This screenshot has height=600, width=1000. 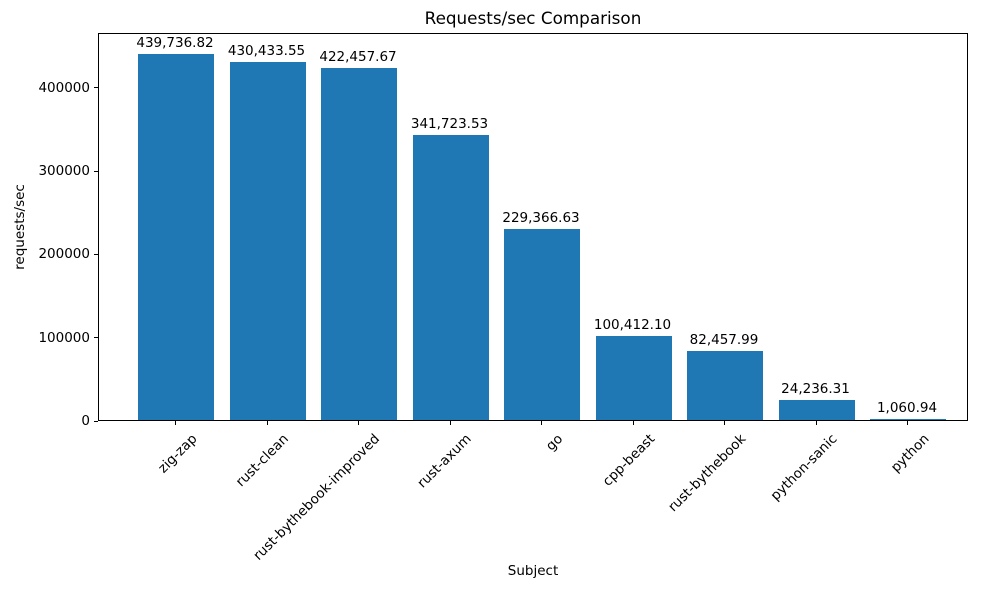 I want to click on y-tick-label: 300000, so click(x=64, y=171).